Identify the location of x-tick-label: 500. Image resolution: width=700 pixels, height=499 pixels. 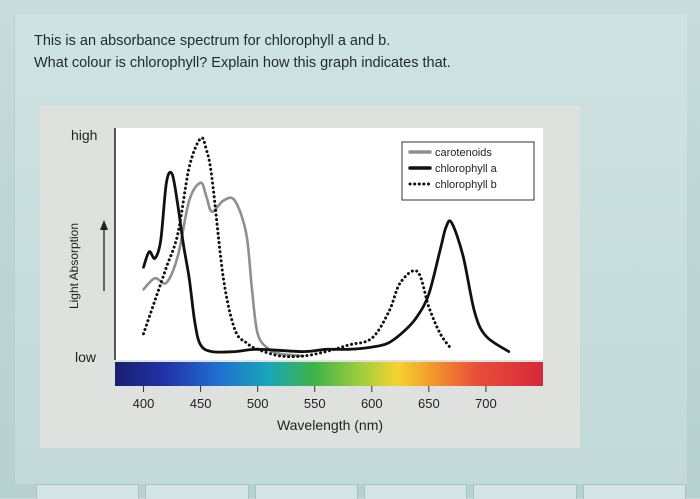
(258, 403).